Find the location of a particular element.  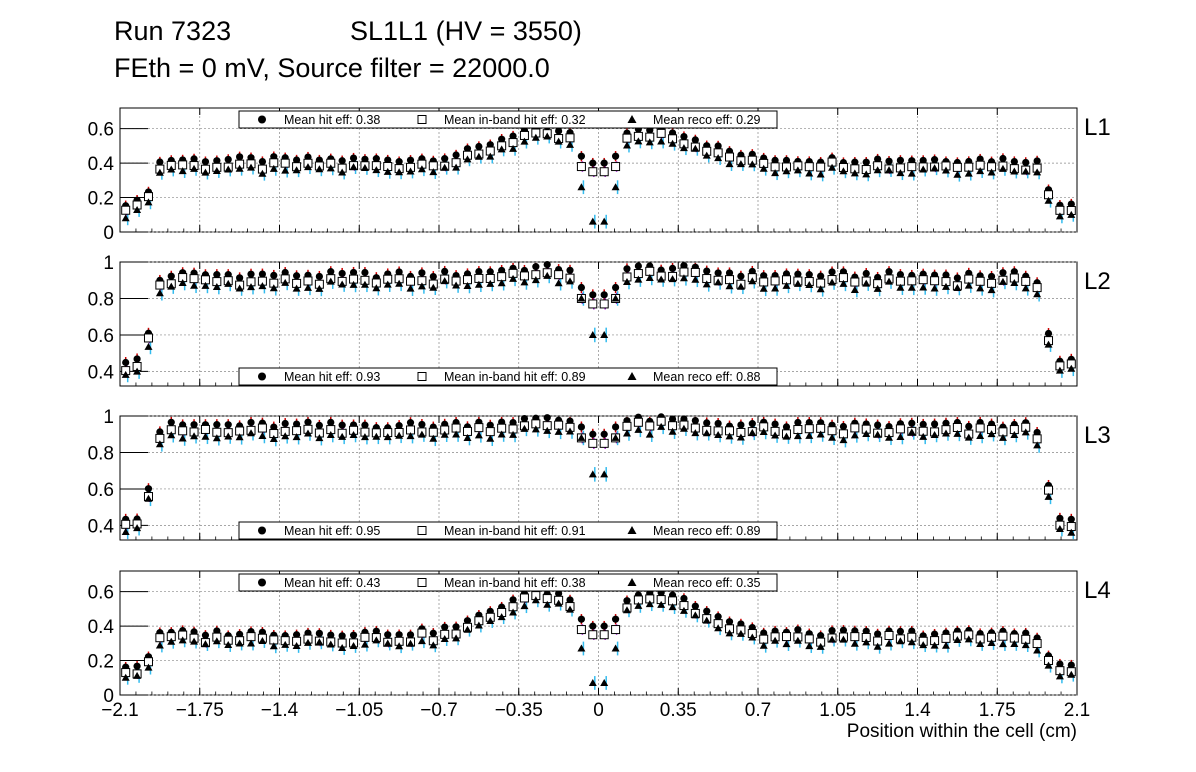

legend-inband-text: Mean in-band hit eff: 0.32 is located at coordinates (515, 120).